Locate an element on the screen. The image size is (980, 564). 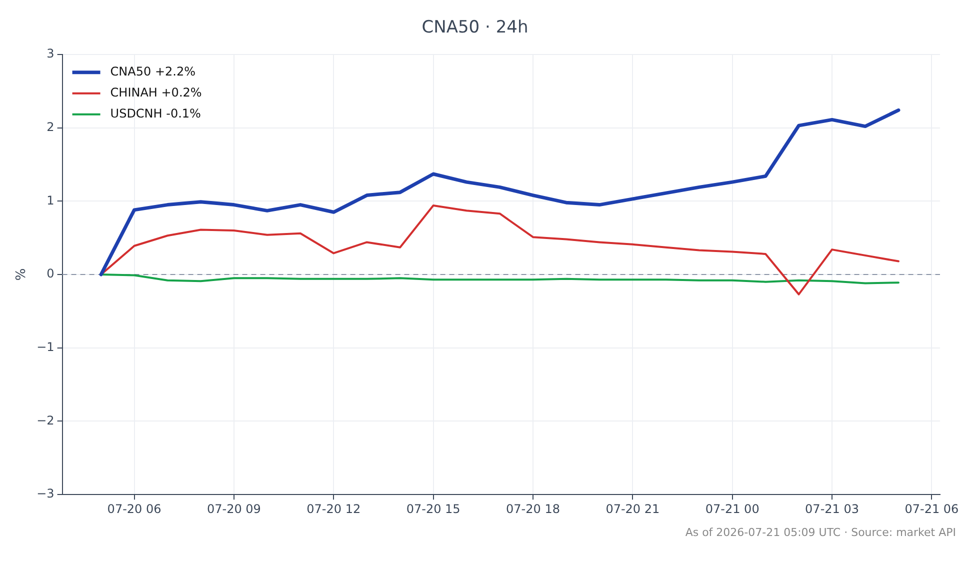
y-tick-label: 2 is located at coordinates (50, 127).